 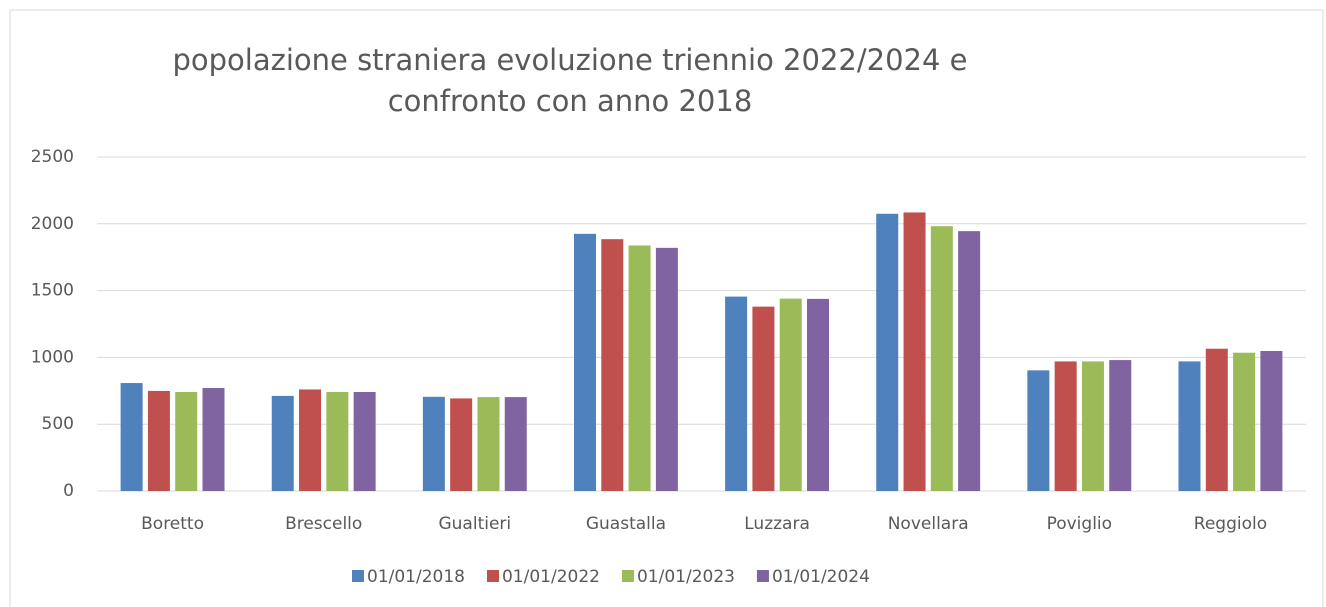 I want to click on x-tick-label: Luzzara, so click(x=777, y=524).